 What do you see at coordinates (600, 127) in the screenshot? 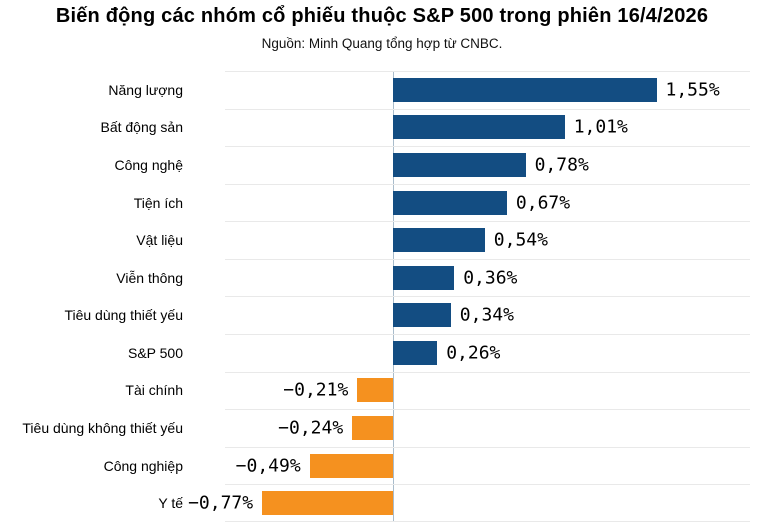
I see `bar-value-label: 1,01%` at bounding box center [600, 127].